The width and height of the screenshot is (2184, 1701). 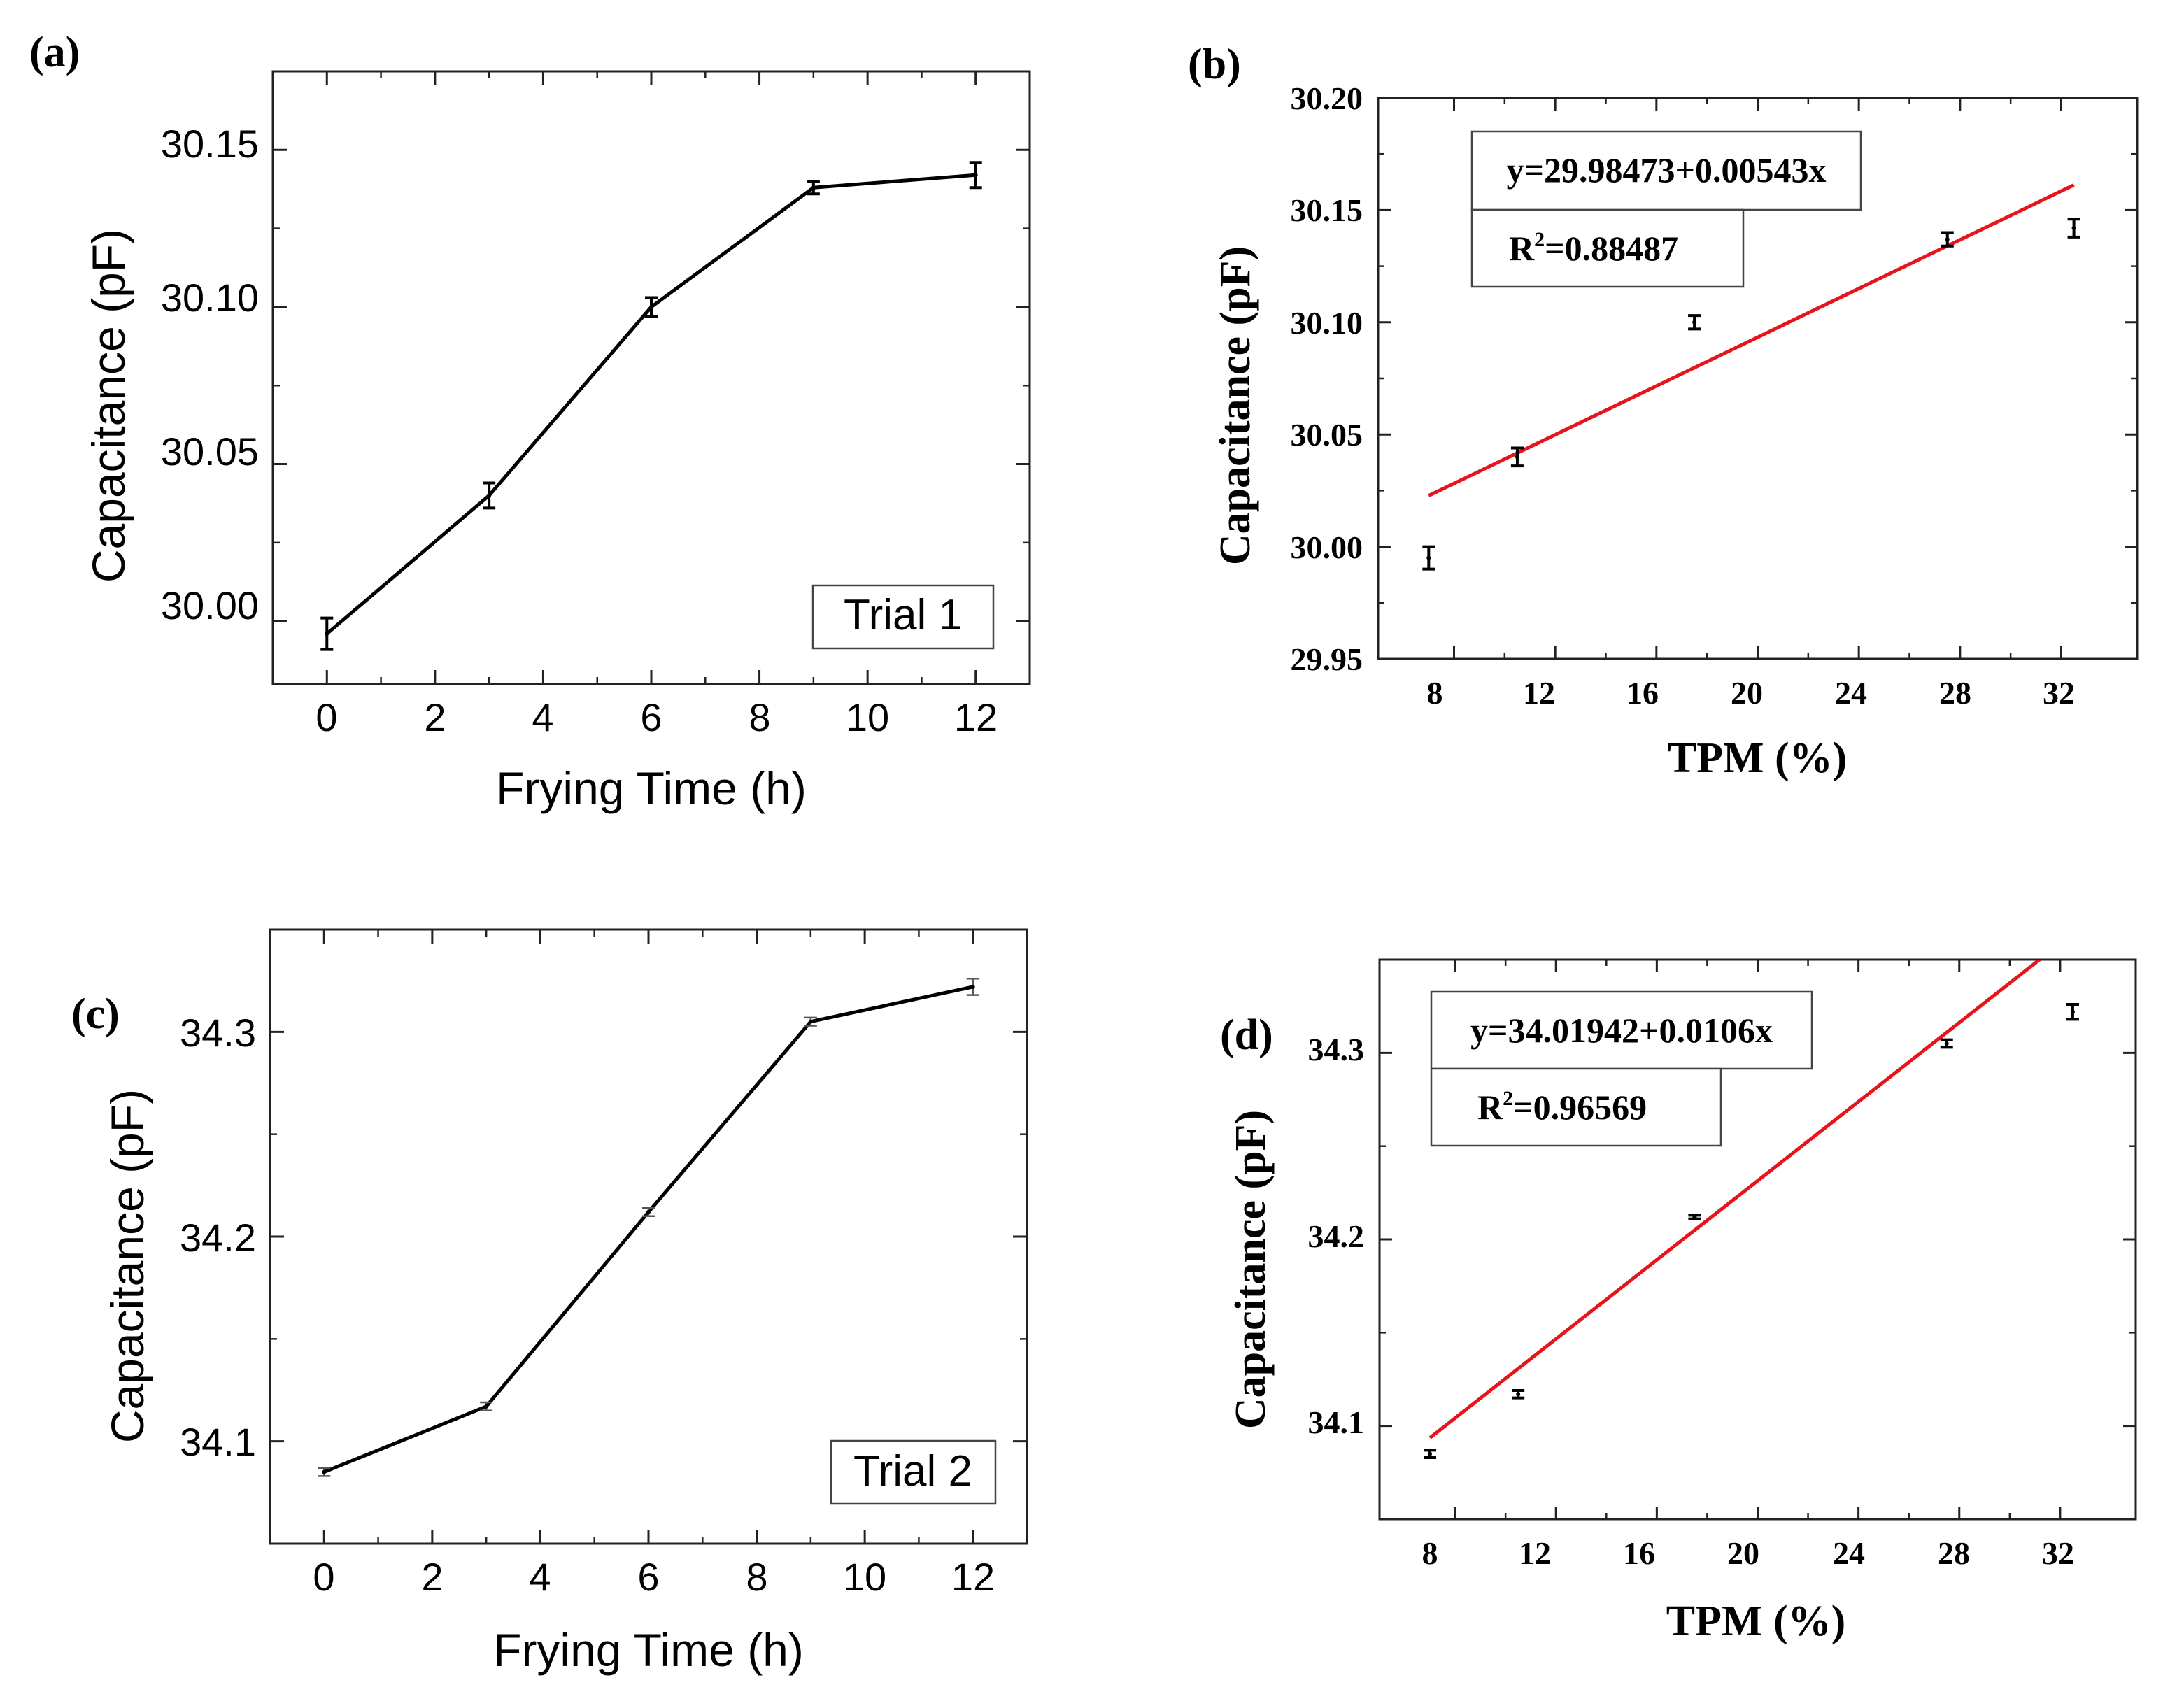 I want to click on chart-d-r2-value: =0.96569, so click(x=1580, y=1107).